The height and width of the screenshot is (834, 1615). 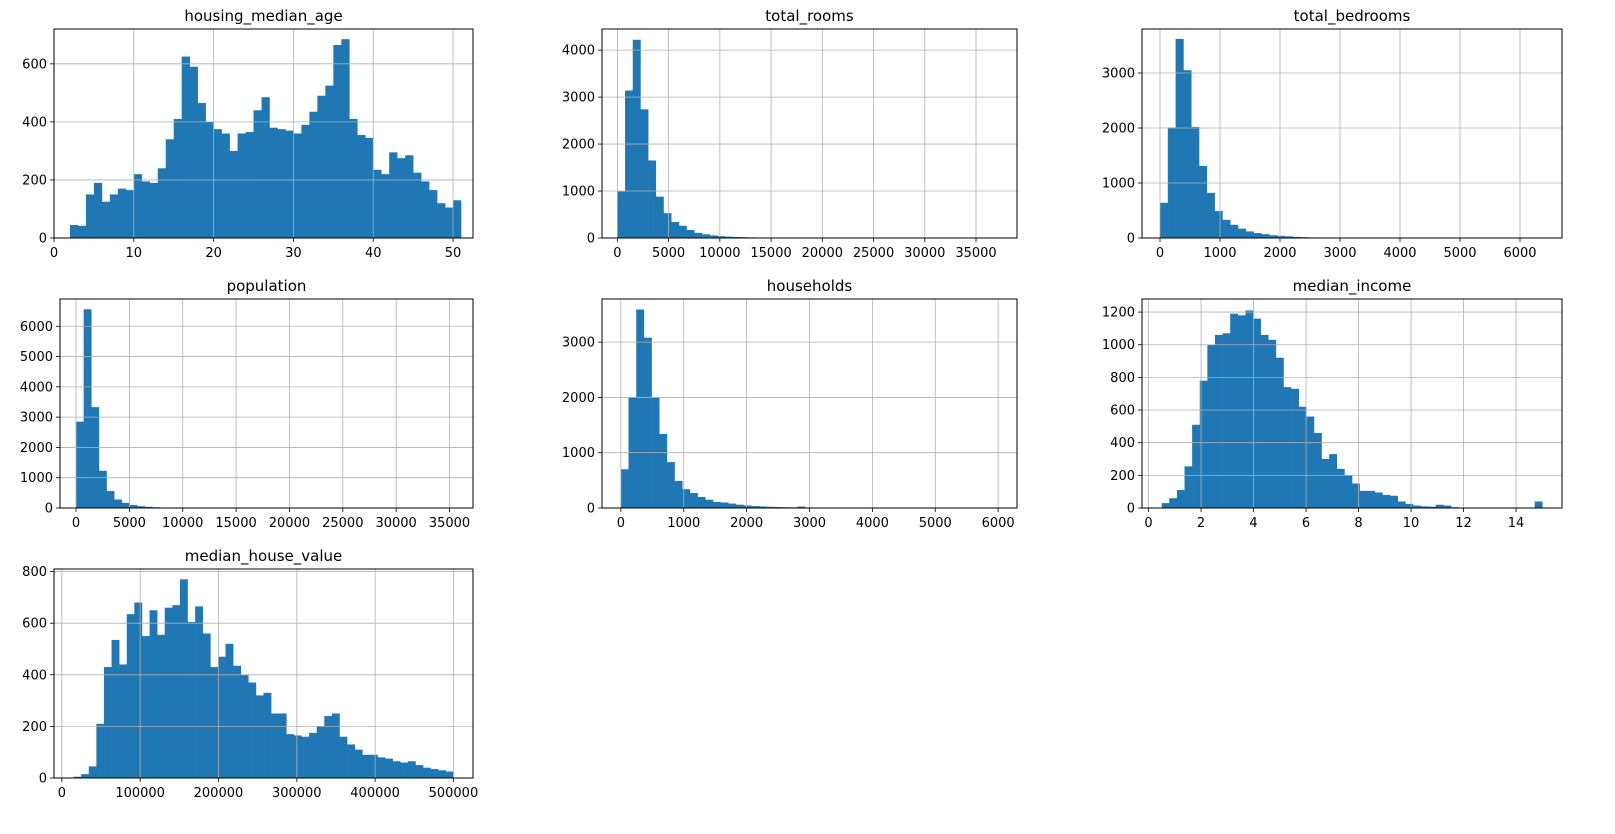 What do you see at coordinates (453, 253) in the screenshot?
I see `housing-median-age-x-tick-label: 50` at bounding box center [453, 253].